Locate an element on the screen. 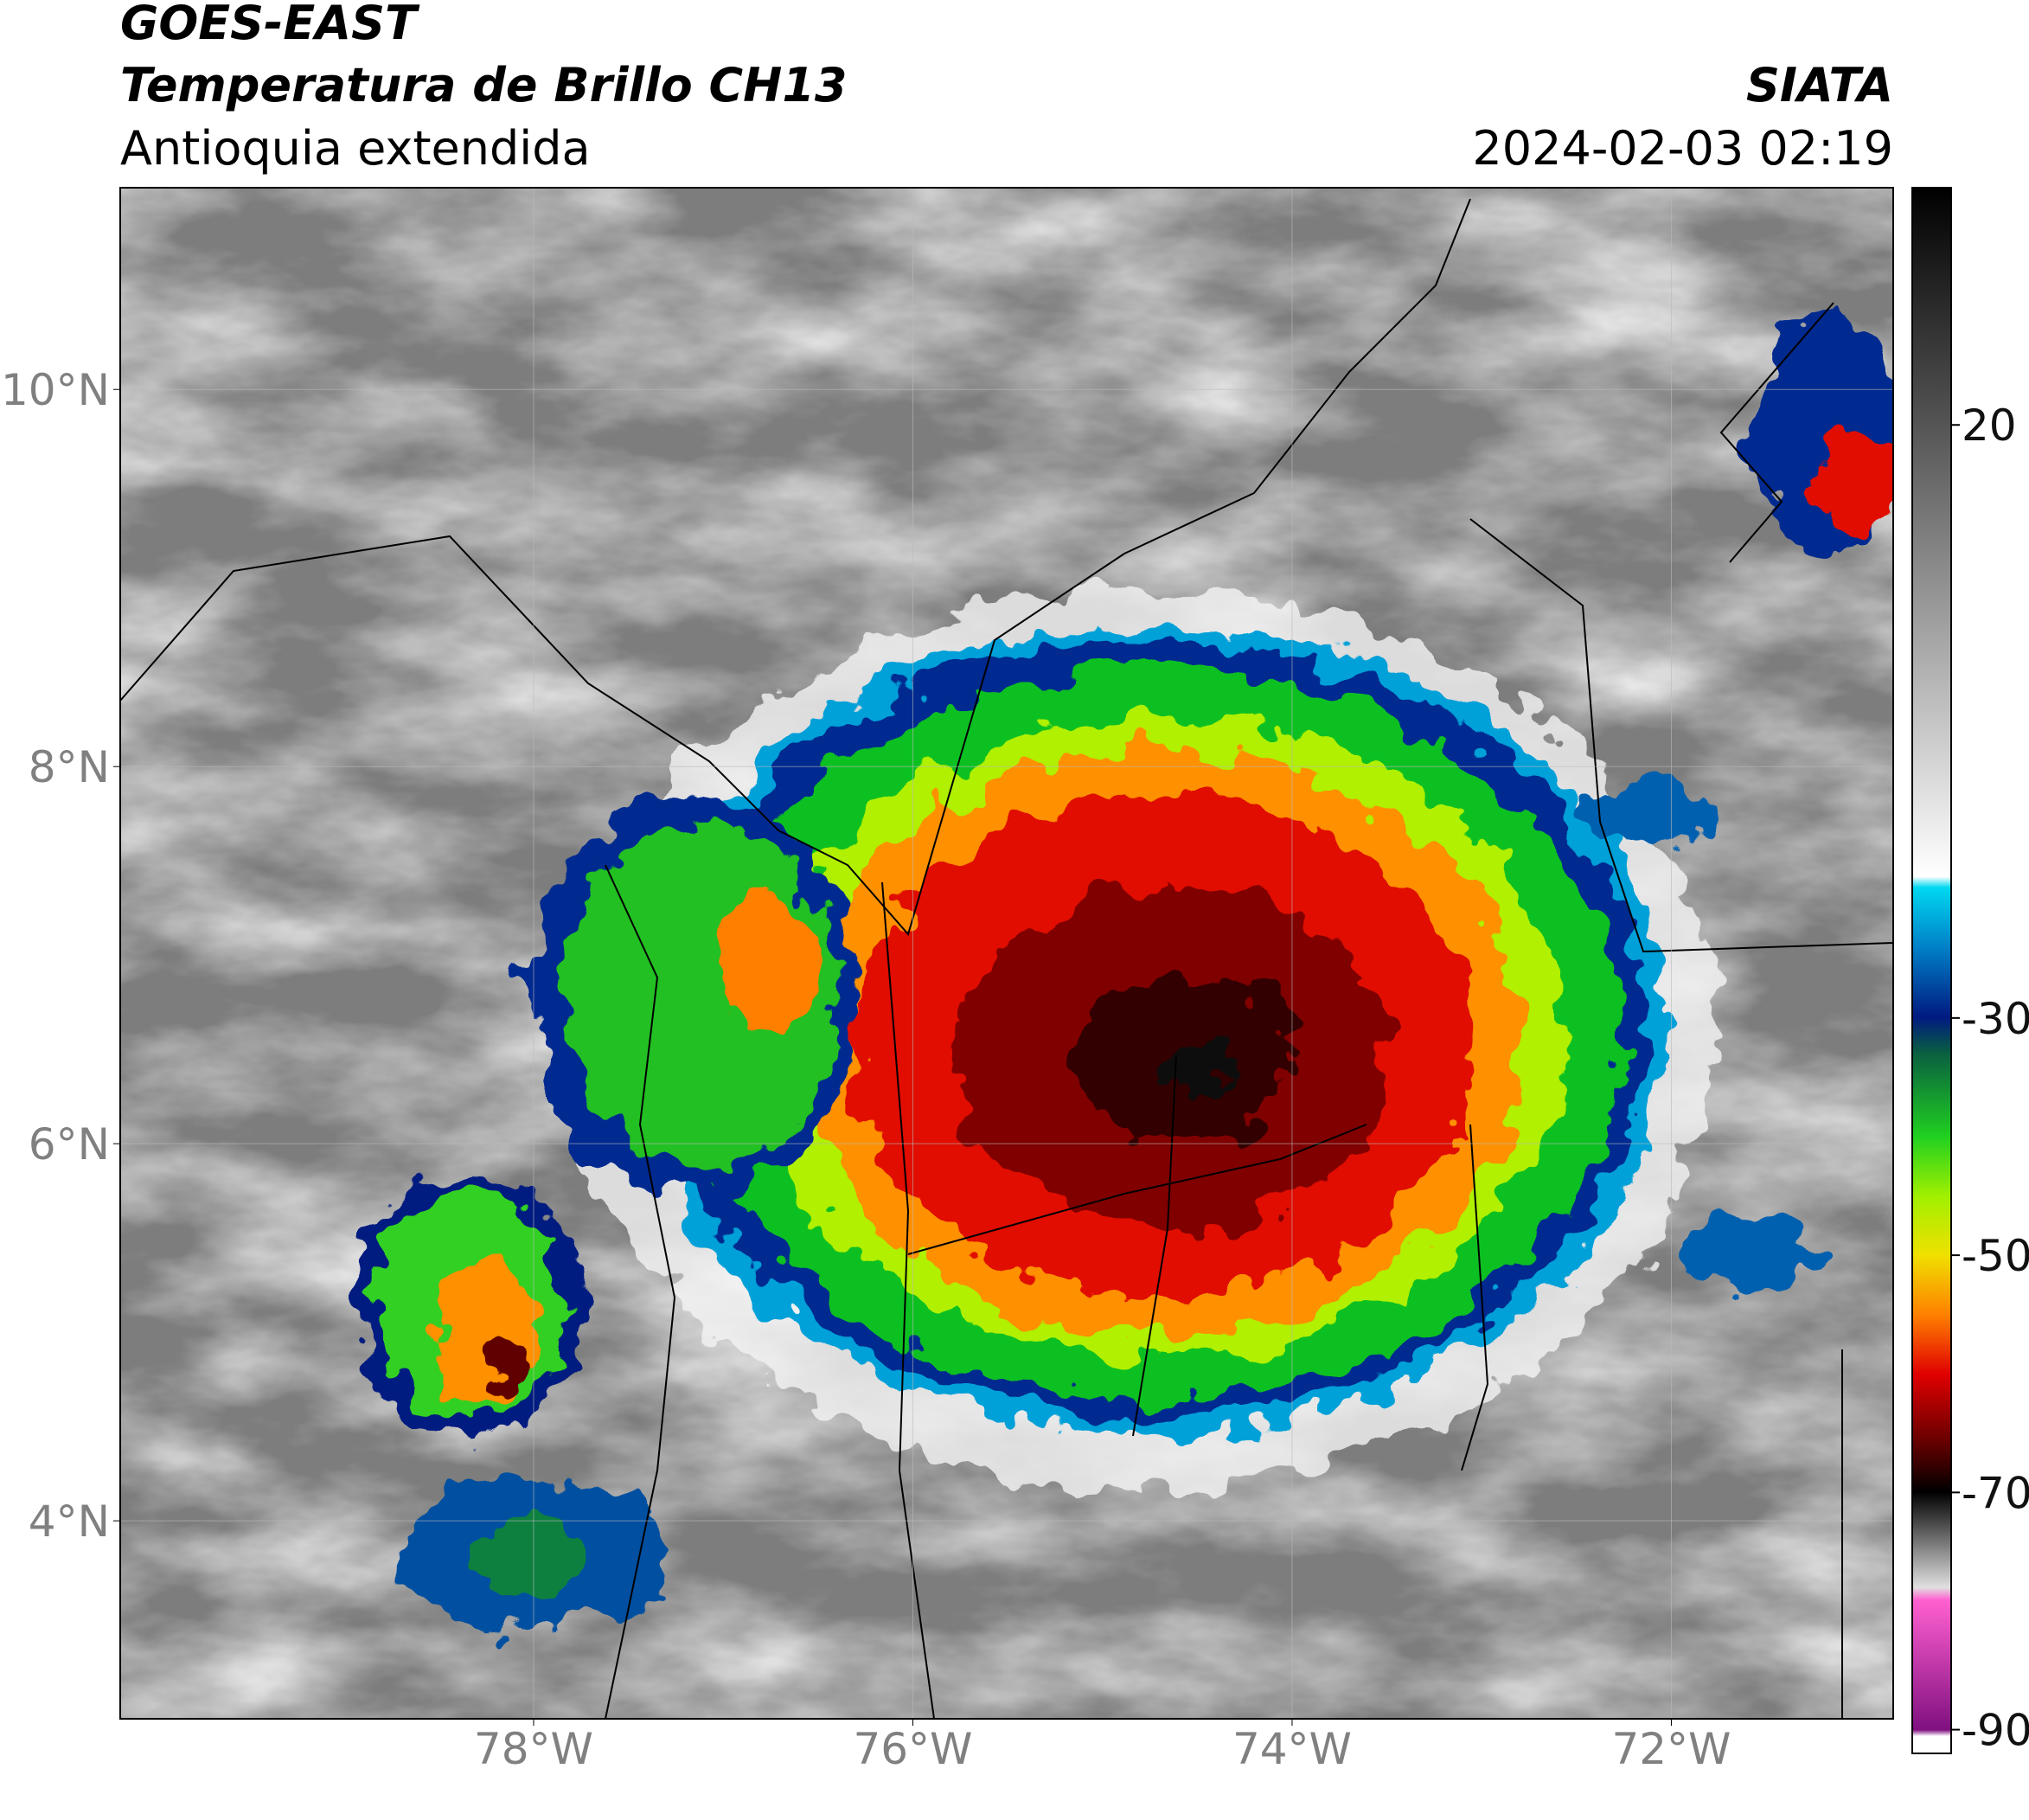  lon-tick-label: 76°W is located at coordinates (912, 1749).